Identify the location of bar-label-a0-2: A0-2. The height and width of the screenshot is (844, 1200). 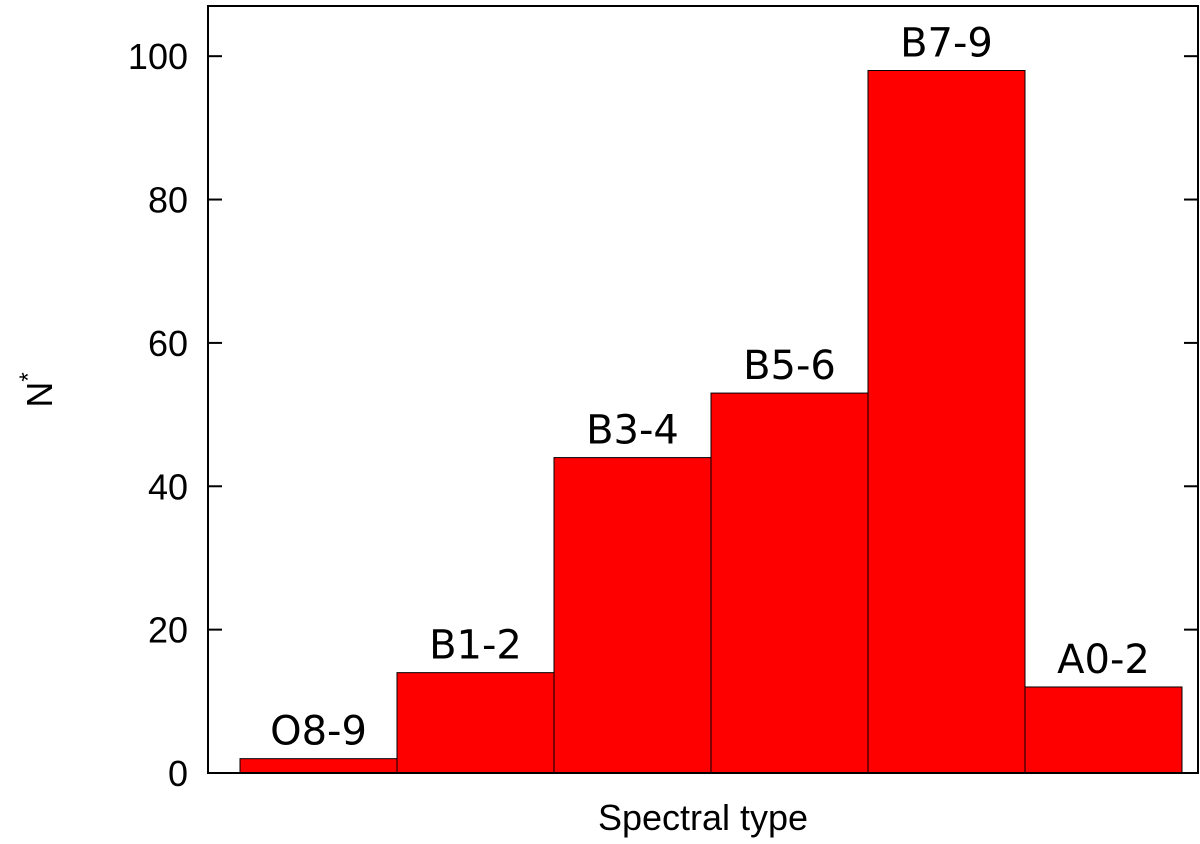
(1103, 660).